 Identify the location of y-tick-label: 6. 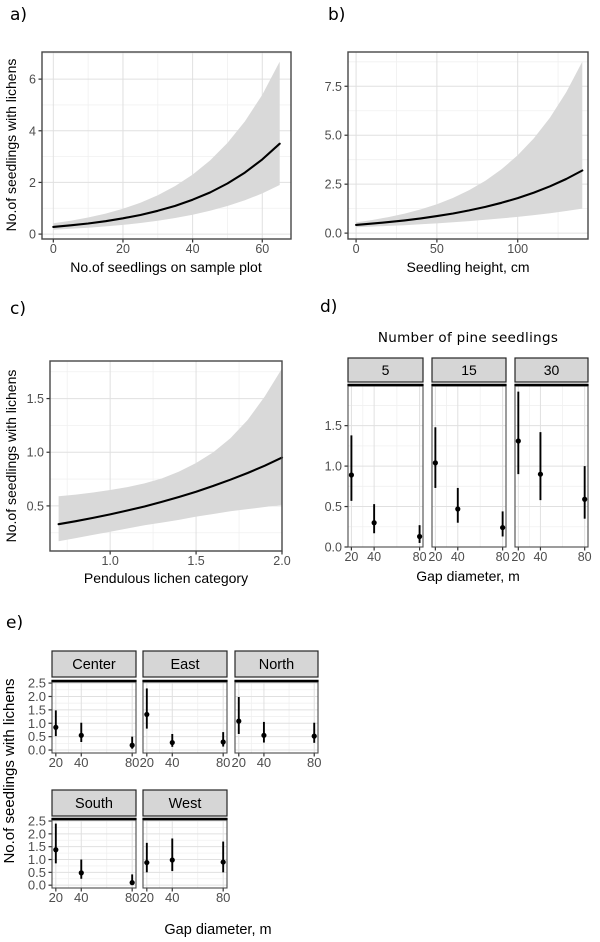
(32, 80).